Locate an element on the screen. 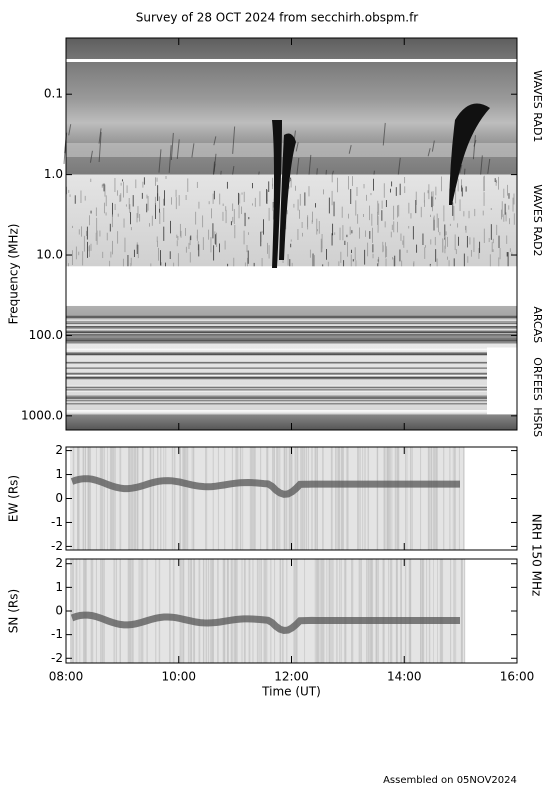 The height and width of the screenshot is (800, 550). x-axis-label: Time (UT) is located at coordinates (291, 692).